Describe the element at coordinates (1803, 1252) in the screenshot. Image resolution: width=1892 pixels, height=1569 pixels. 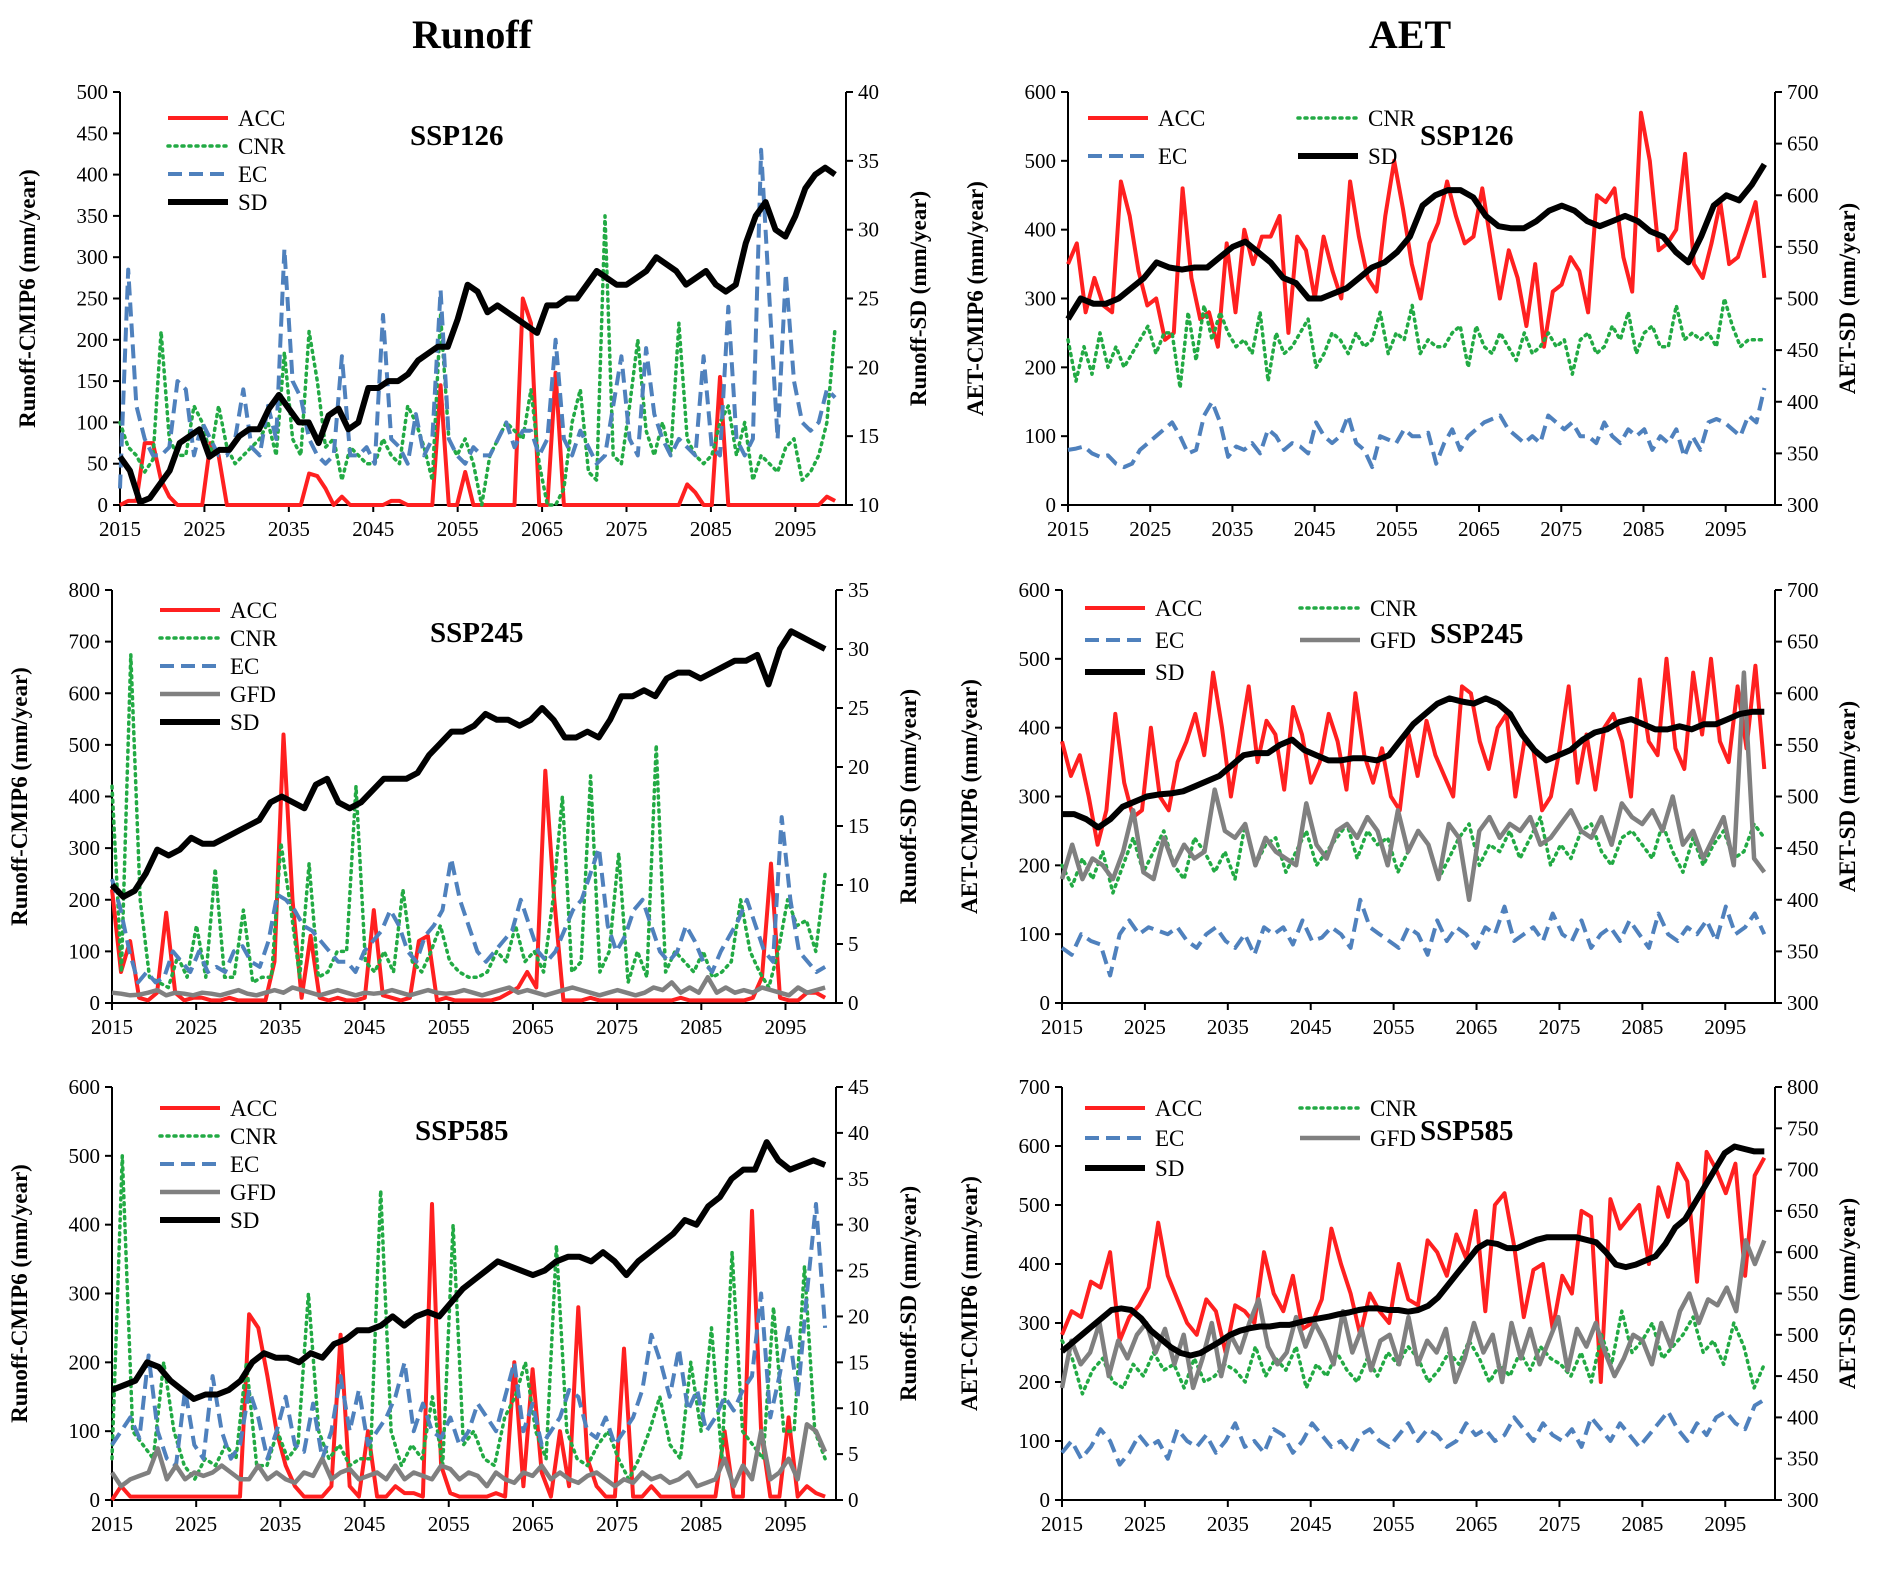
I see `y2-tick-label: 600` at that location.